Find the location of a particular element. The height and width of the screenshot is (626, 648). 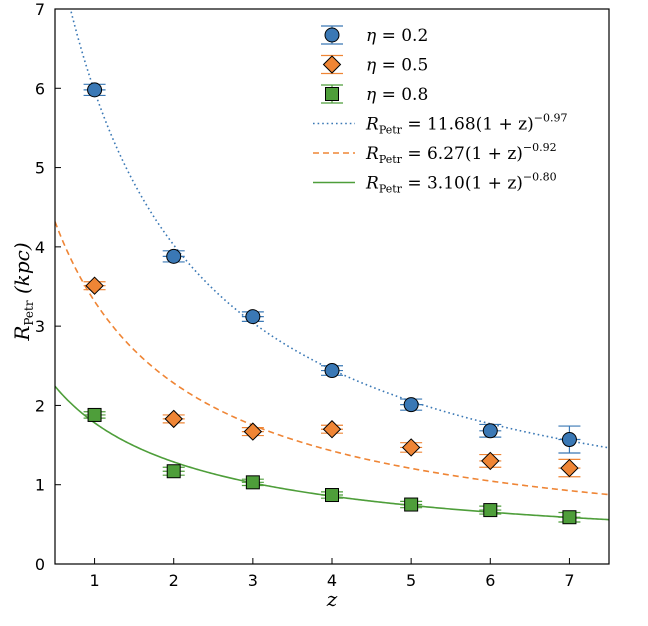

point-s1-p3 is located at coordinates (253, 317).